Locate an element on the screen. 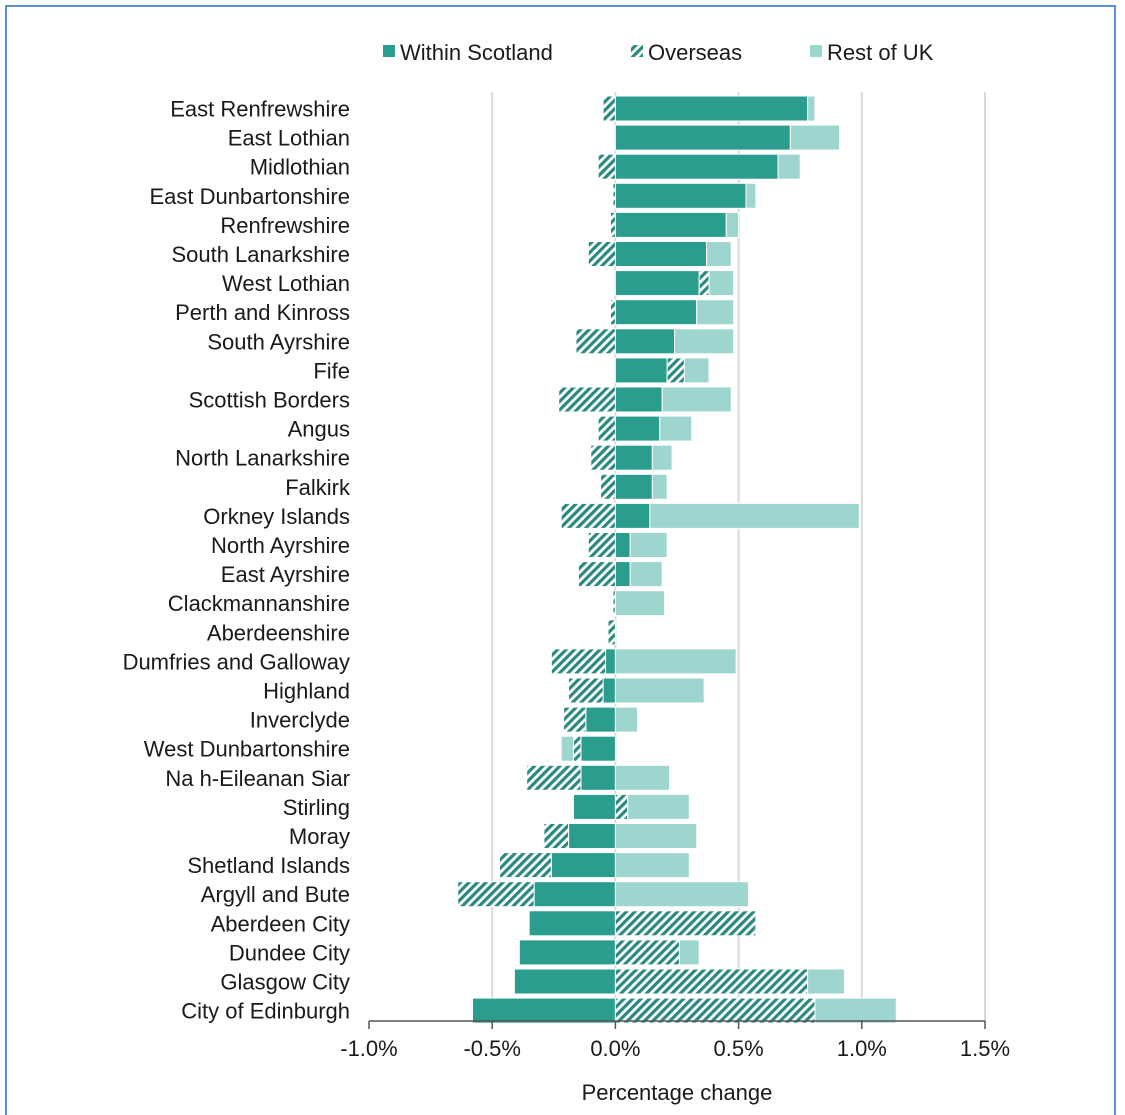  category-label: Na h-Eileanan Siar is located at coordinates (257, 778).